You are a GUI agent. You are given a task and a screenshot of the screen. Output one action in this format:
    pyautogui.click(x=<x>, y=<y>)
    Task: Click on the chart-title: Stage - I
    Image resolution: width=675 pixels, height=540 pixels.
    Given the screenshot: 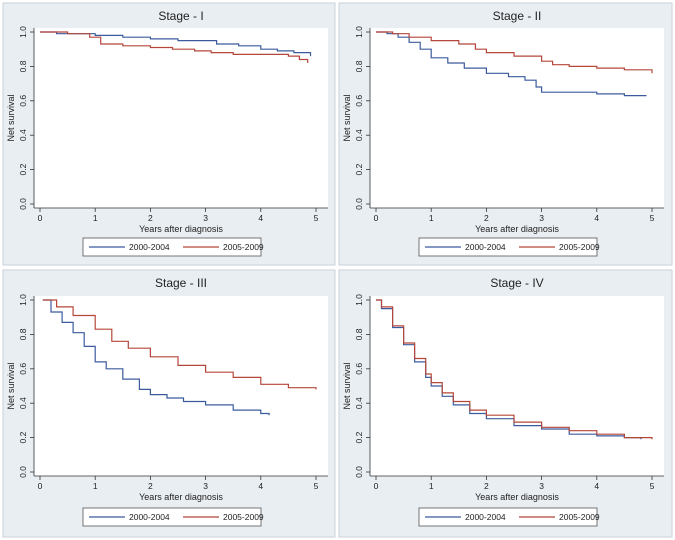 What is the action you would take?
    pyautogui.click(x=180, y=16)
    